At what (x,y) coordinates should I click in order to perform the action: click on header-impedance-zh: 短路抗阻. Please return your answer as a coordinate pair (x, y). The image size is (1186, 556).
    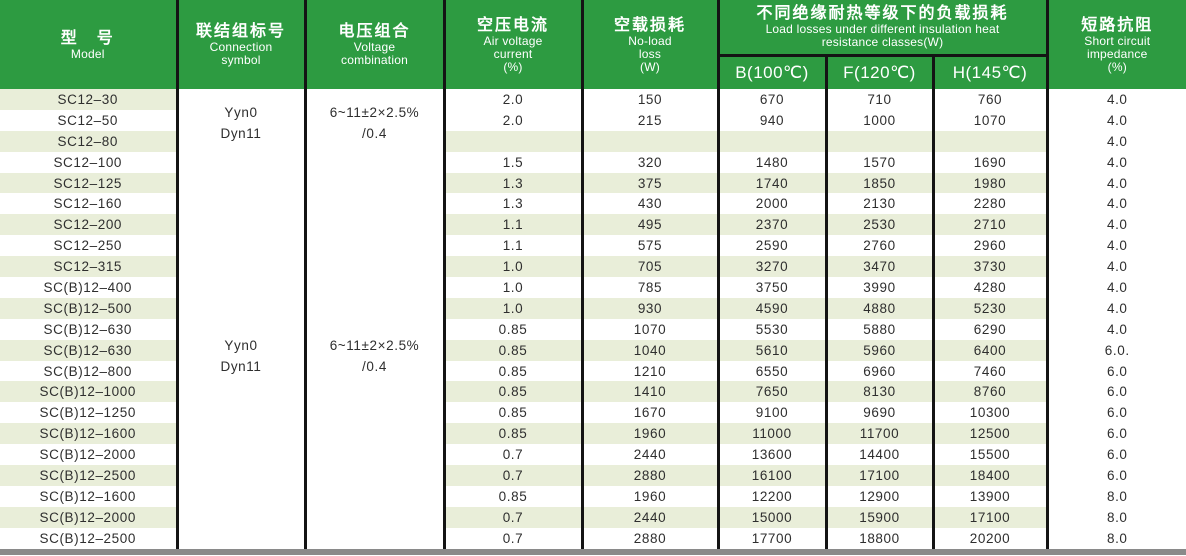
    Looking at the image, I should click on (1117, 25).